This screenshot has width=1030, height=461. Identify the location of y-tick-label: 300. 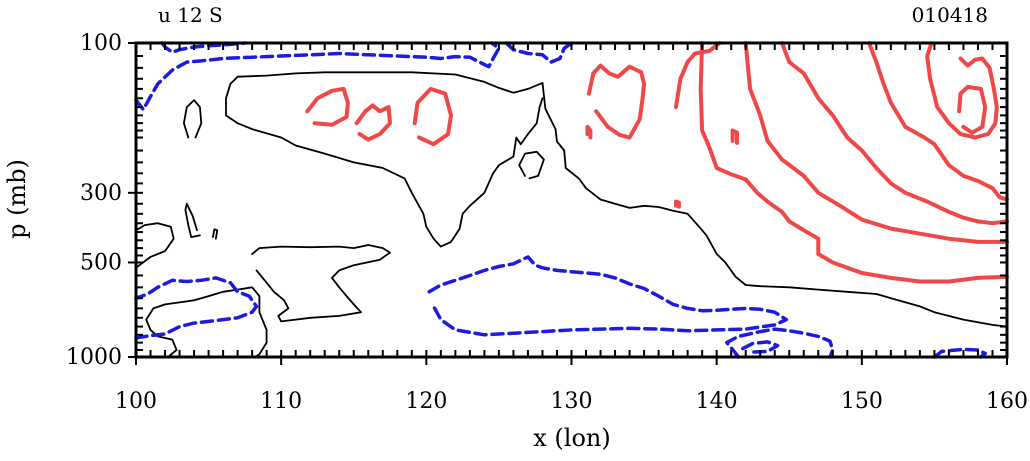
(101, 193).